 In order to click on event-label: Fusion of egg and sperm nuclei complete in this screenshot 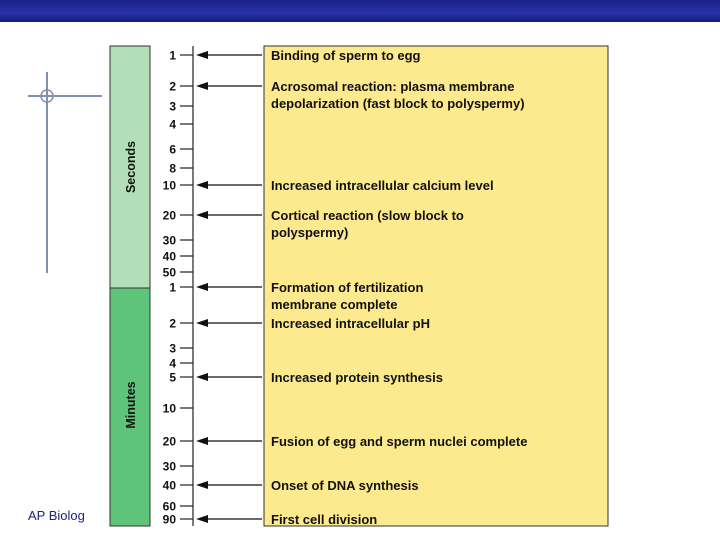, I will do `click(399, 441)`.